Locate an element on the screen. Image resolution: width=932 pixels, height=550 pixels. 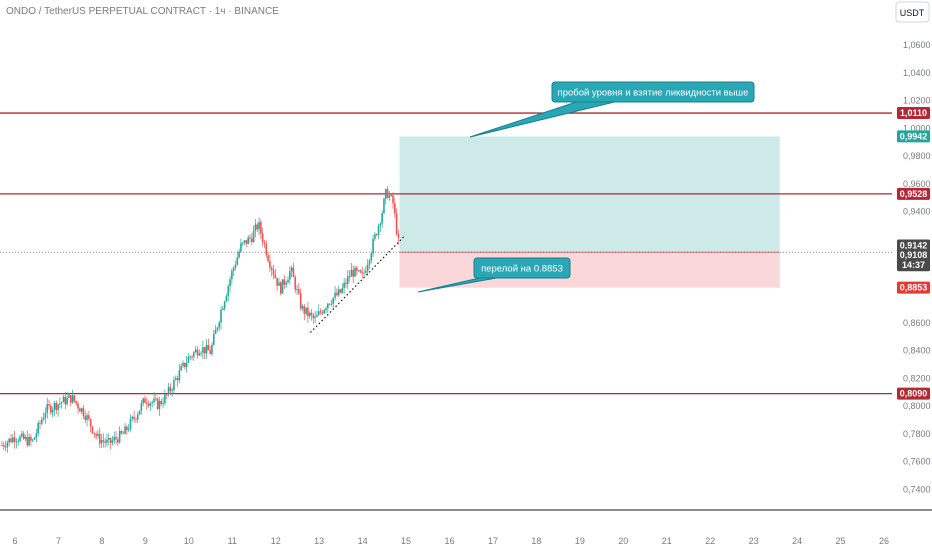
time-tick-label: 16 is located at coordinates (449, 541).